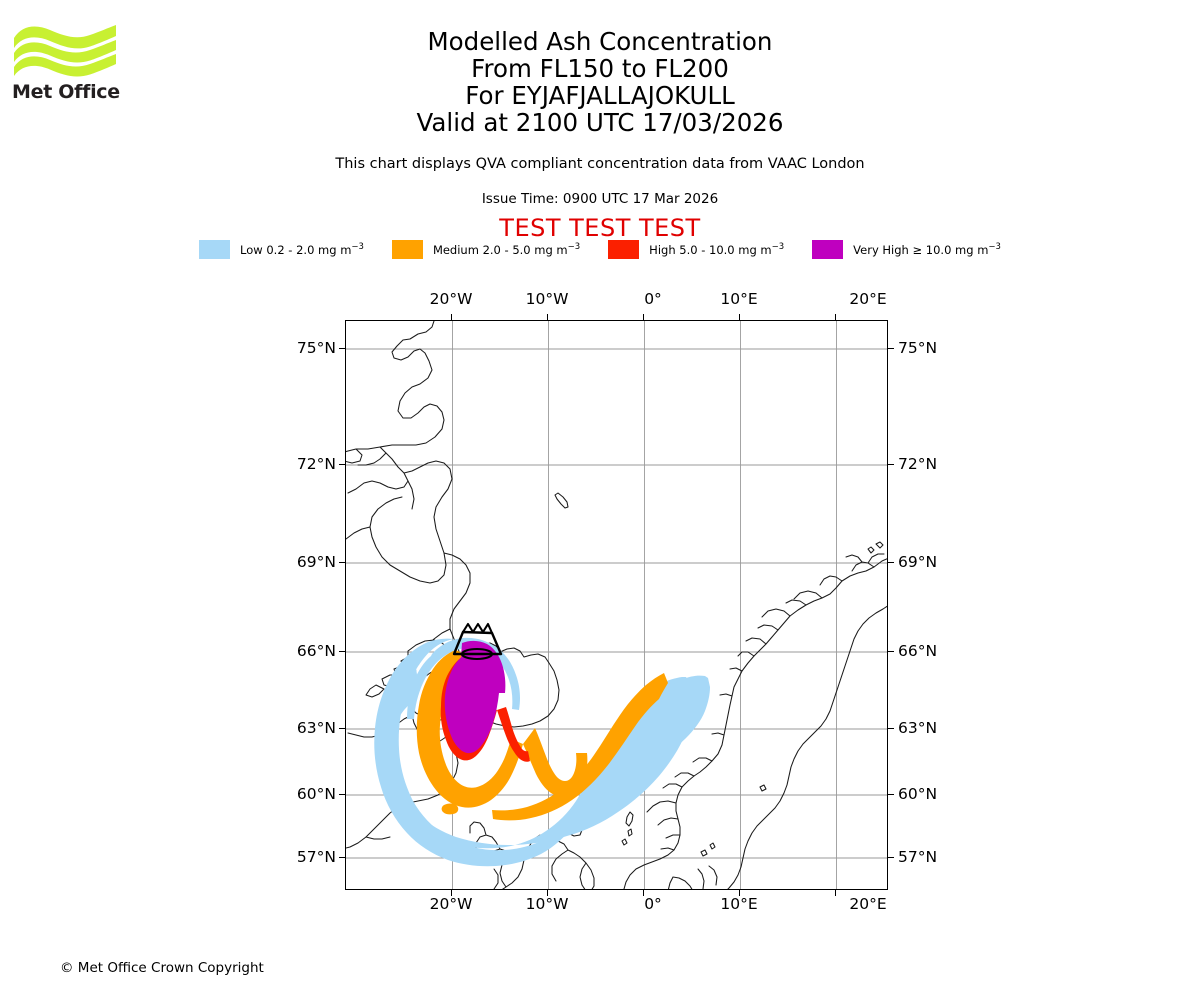 The height and width of the screenshot is (1000, 1200). I want to click on axis-label-lon-top-0: 0°, so click(653, 299).